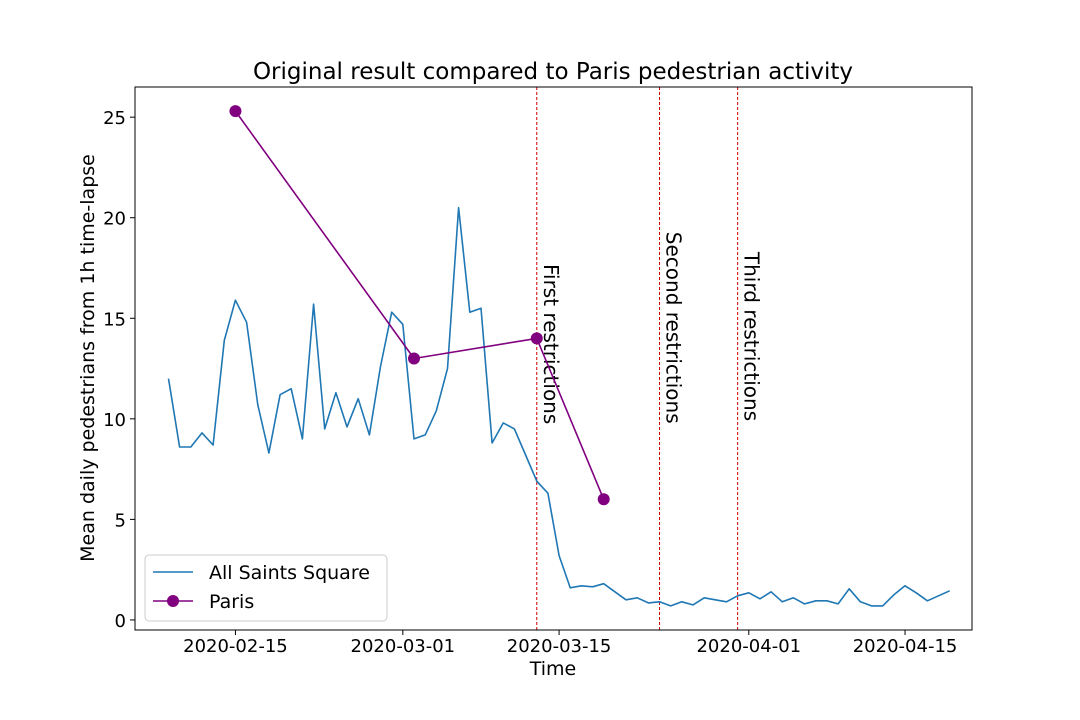  What do you see at coordinates (289, 573) in the screenshot?
I see `legend-label-all-saints-square: All Saints Square` at bounding box center [289, 573].